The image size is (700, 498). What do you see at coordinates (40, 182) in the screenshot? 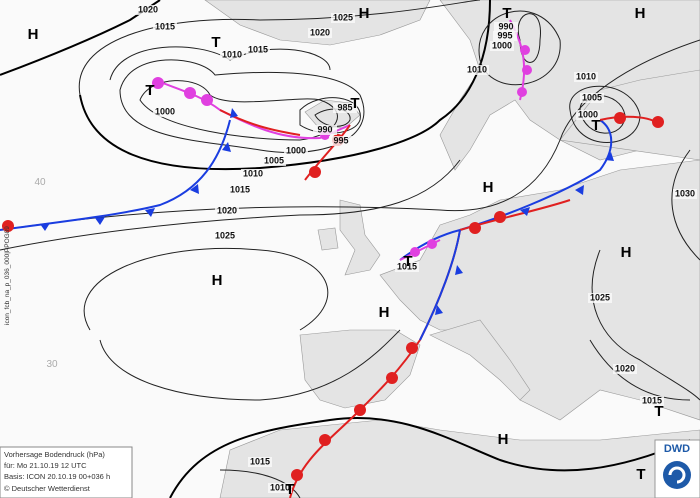
I see `latitude-label: 40` at bounding box center [40, 182].